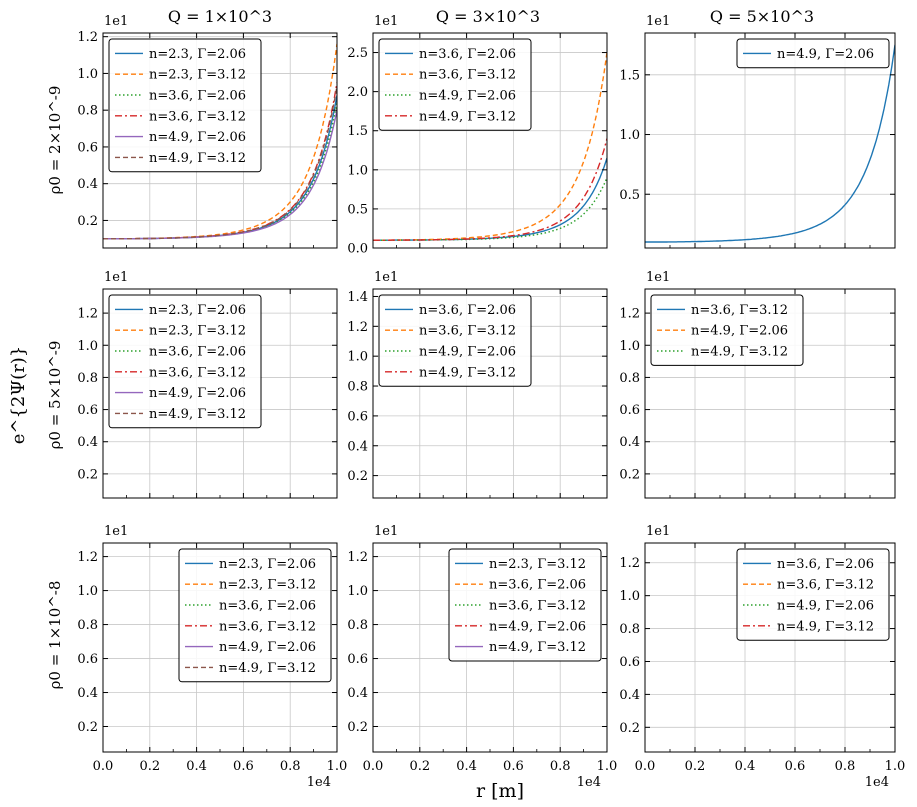 Image resolution: width=917 pixels, height=807 pixels. I want to click on y-tick-label: 2.5, so click(357, 53).